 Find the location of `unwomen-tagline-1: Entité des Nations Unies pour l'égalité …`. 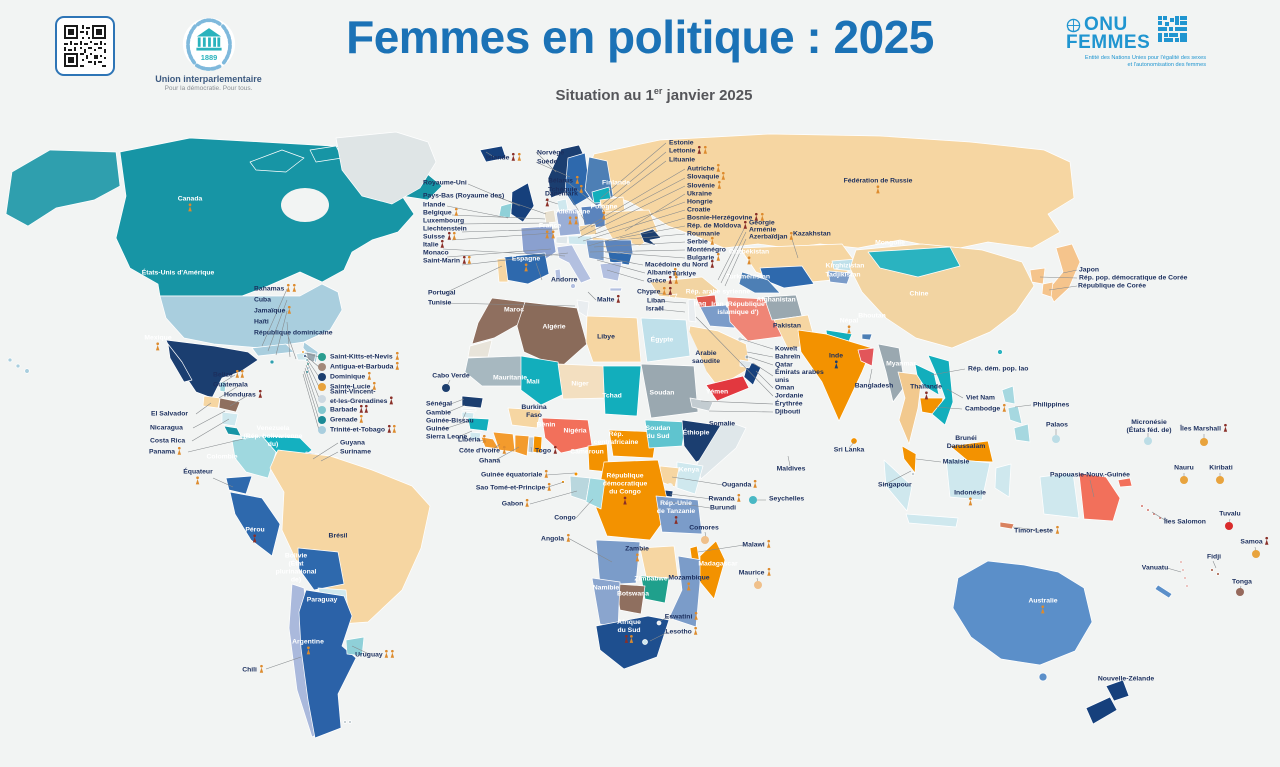

unwomen-tagline-1: Entité des Nations Unies pour l'égalité … is located at coordinates (1145, 58).